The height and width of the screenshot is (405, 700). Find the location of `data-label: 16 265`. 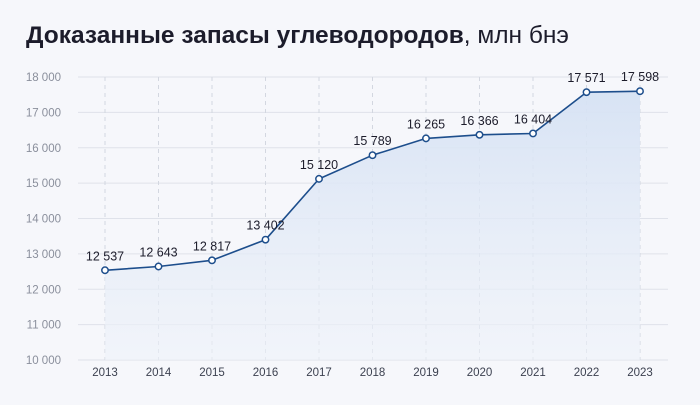

data-label: 16 265 is located at coordinates (426, 124).